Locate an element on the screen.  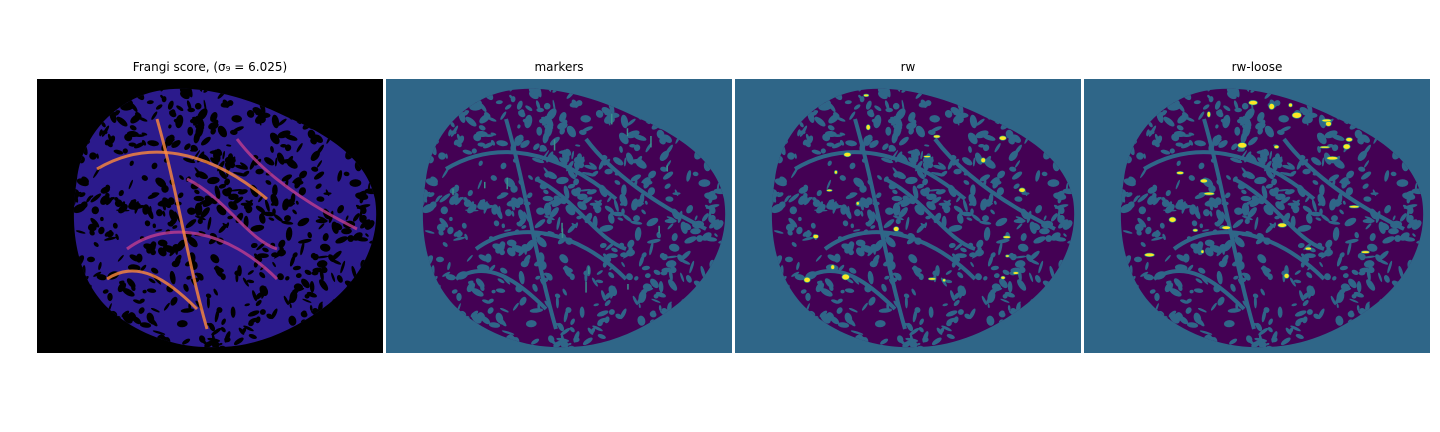
panel-title-markers: markers is located at coordinates (559, 67).